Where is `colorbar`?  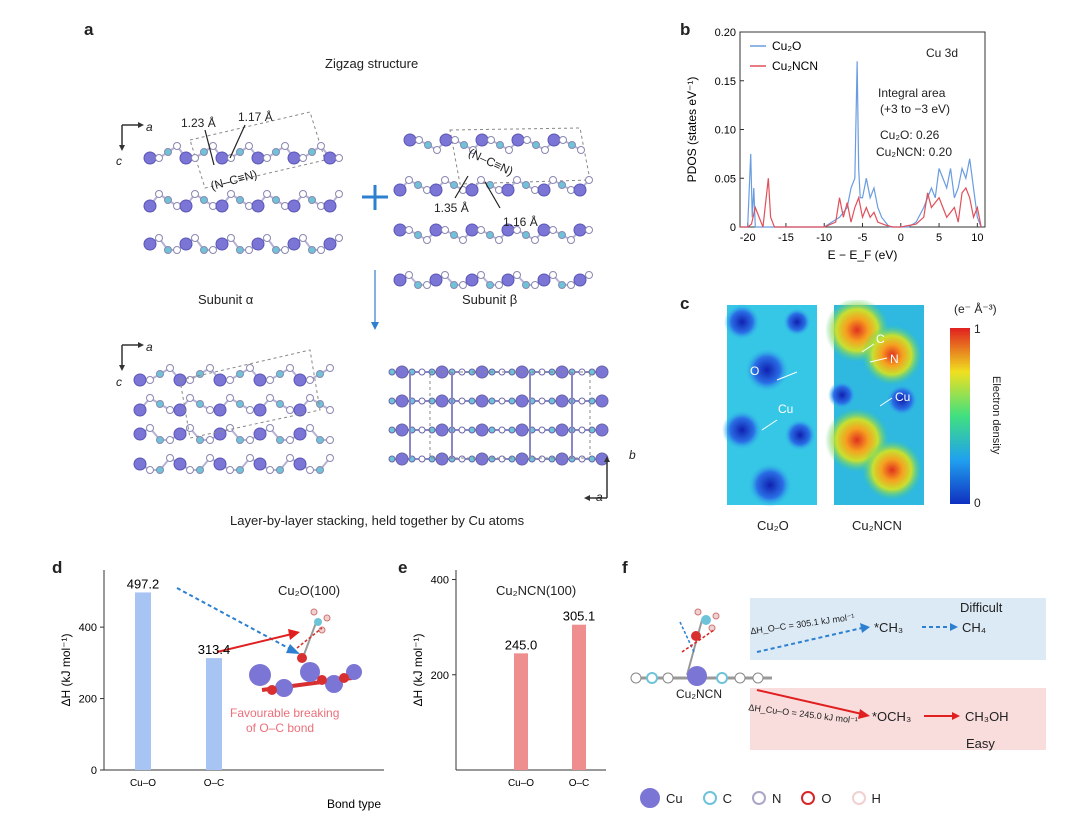 colorbar is located at coordinates (960, 416).